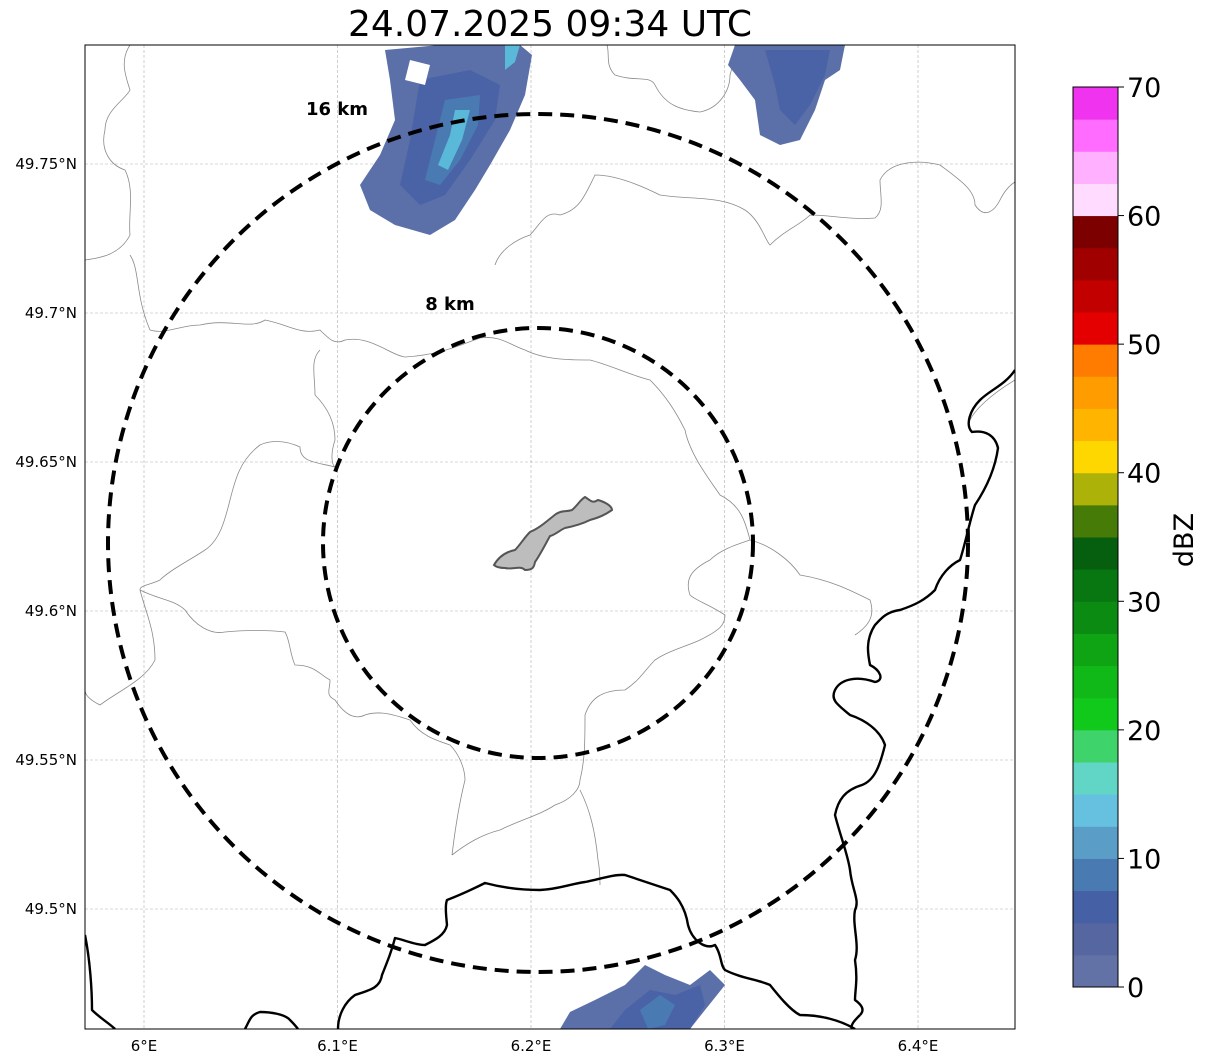  What do you see at coordinates (446, 140) in the screenshot?
I see `echo-cell-north` at bounding box center [446, 140].